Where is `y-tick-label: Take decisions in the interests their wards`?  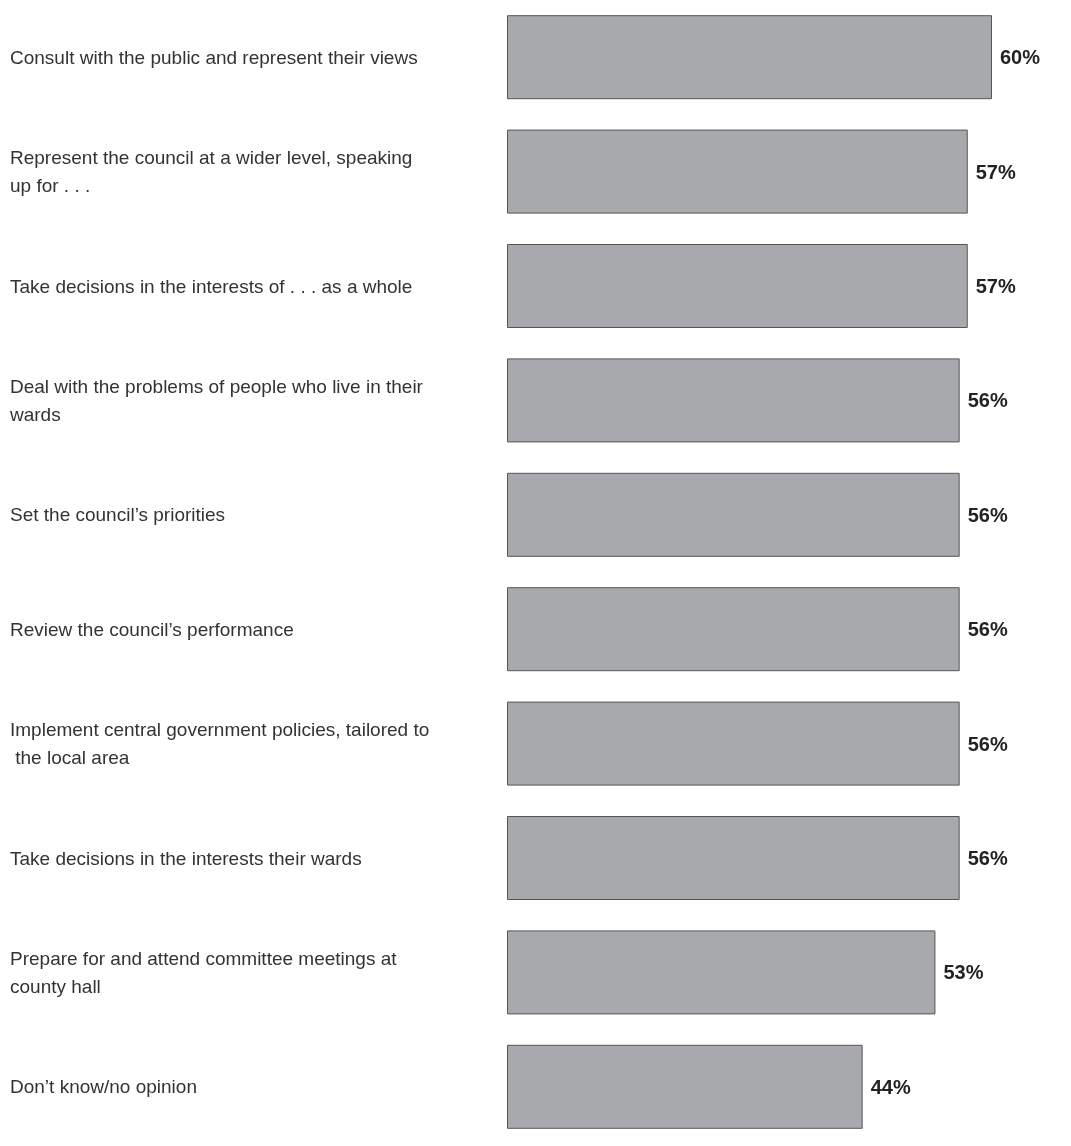
y-tick-label: Take decisions in the interests their wards is located at coordinates (186, 858).